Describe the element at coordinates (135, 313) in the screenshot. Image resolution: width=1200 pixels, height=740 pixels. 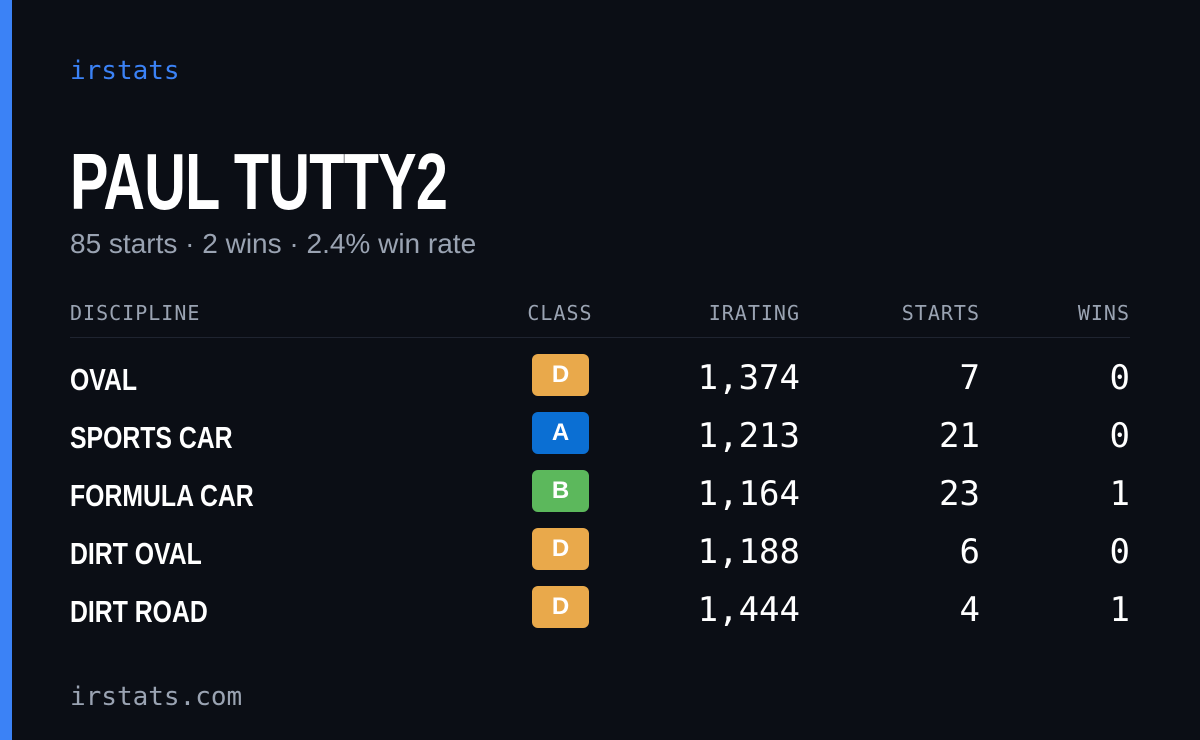
I see `column-header: DISCIPLINE` at that location.